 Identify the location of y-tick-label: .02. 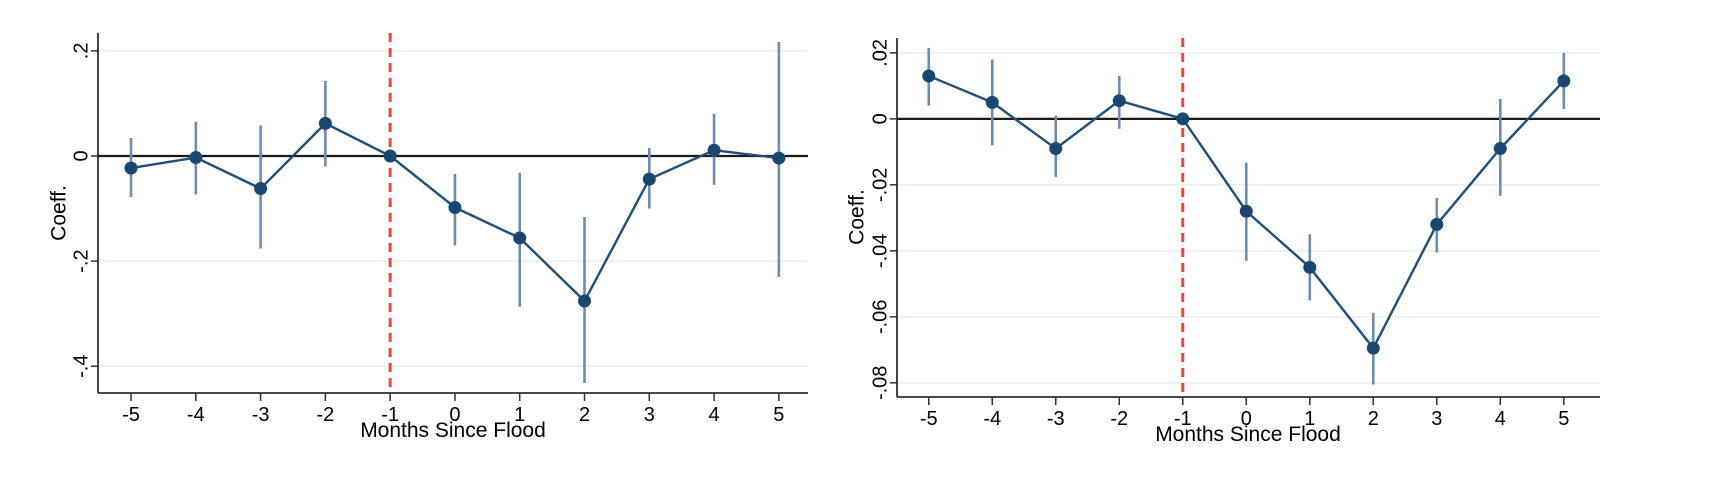
(880, 53).